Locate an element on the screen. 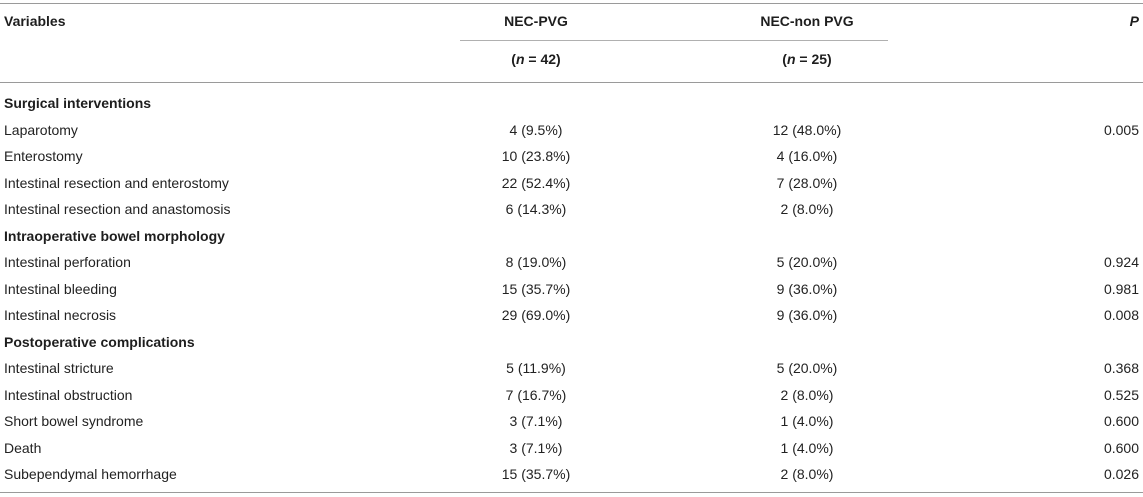 The height and width of the screenshot is (497, 1143). p-value-cell: 0.026 is located at coordinates (1121, 474).